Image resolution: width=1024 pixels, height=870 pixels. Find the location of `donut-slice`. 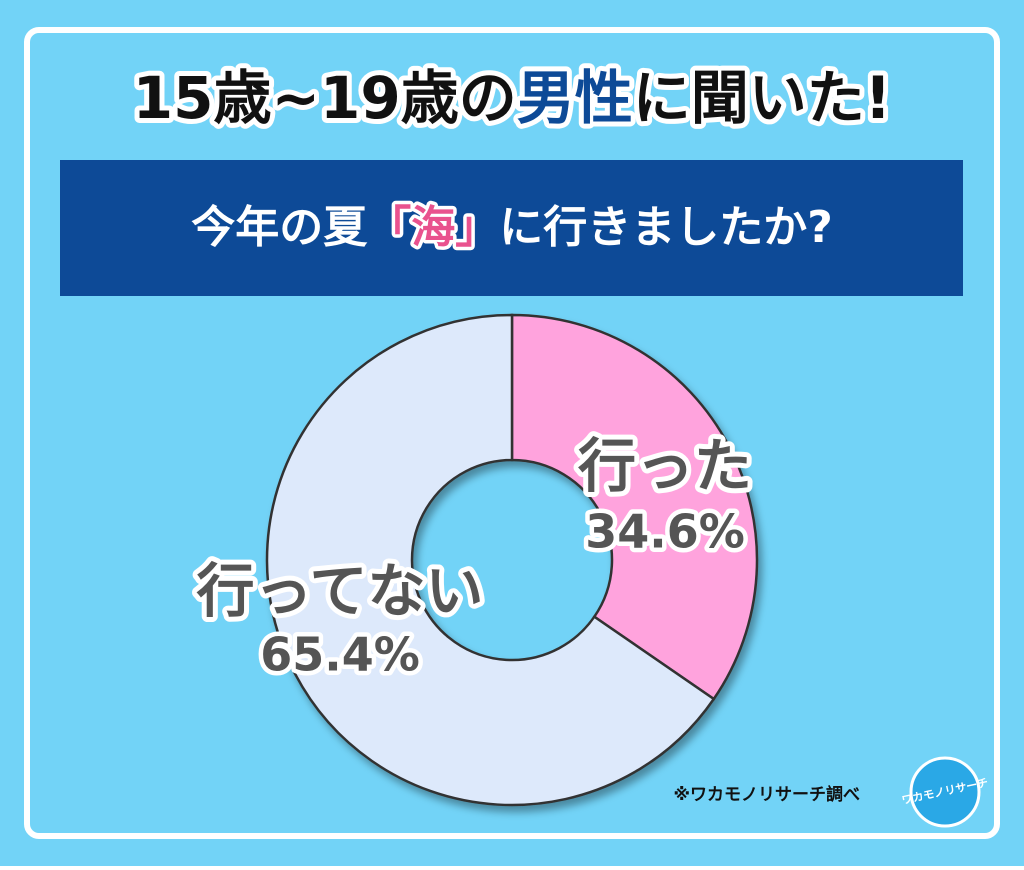

donut-slice is located at coordinates (634, 507).